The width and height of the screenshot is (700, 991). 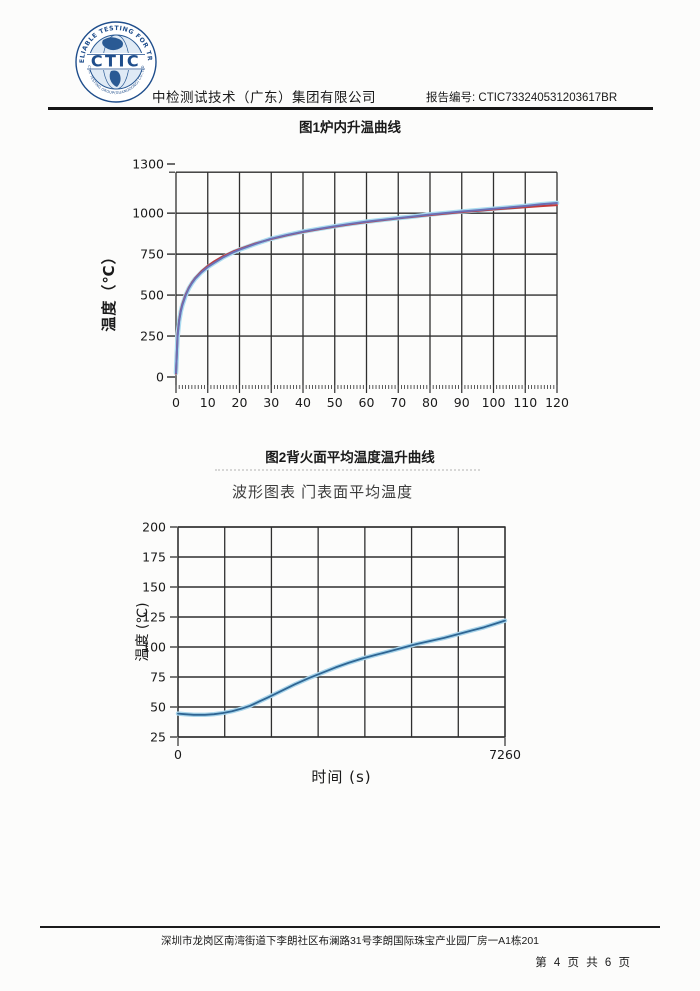 I want to click on svg-text: 125, so click(x=154, y=617).